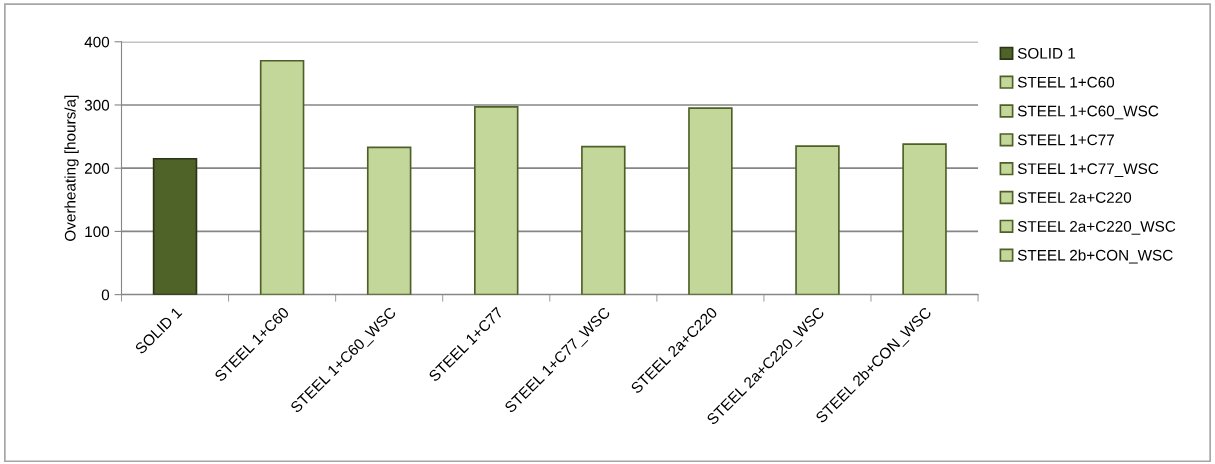 This screenshot has width=1215, height=464. I want to click on legend-label: STEEL 2b+CON_WSC, so click(1095, 256).